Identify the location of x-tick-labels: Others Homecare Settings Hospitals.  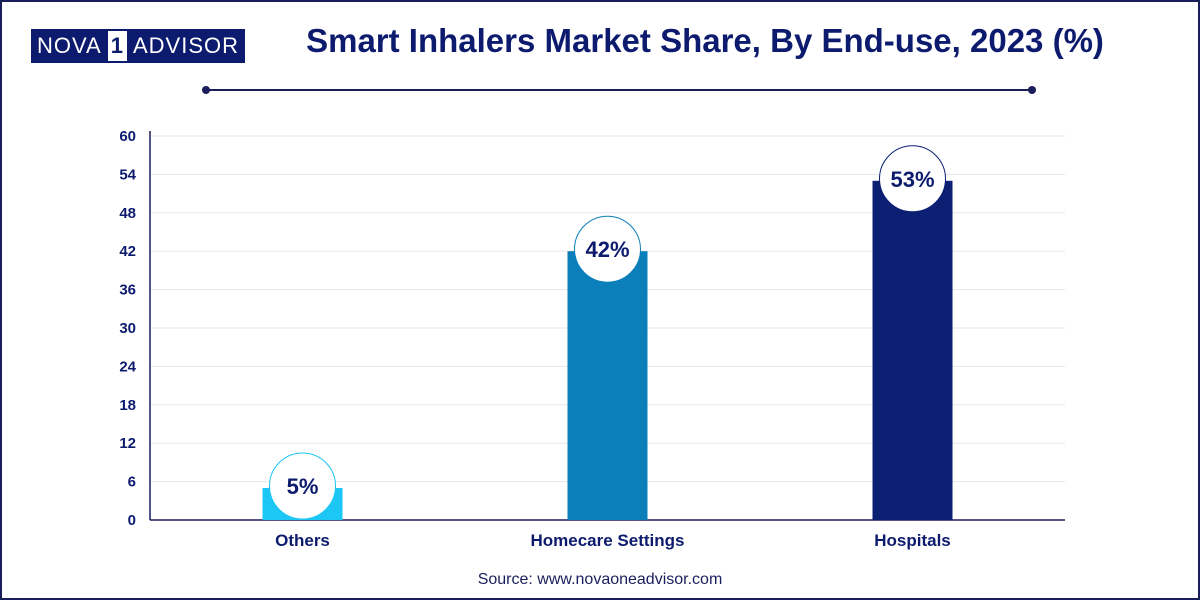
(613, 540).